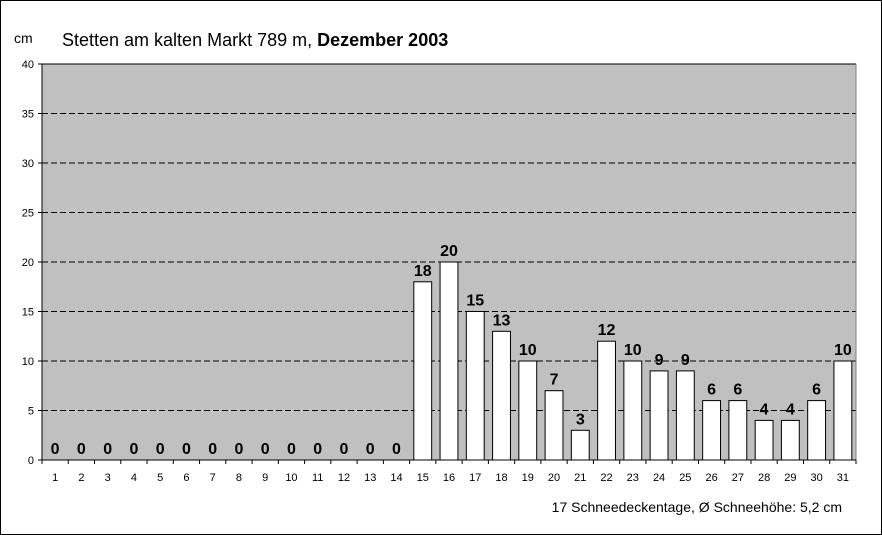 This screenshot has width=882, height=535. What do you see at coordinates (23, 38) in the screenshot?
I see `y-axis-unit-label: cm` at bounding box center [23, 38].